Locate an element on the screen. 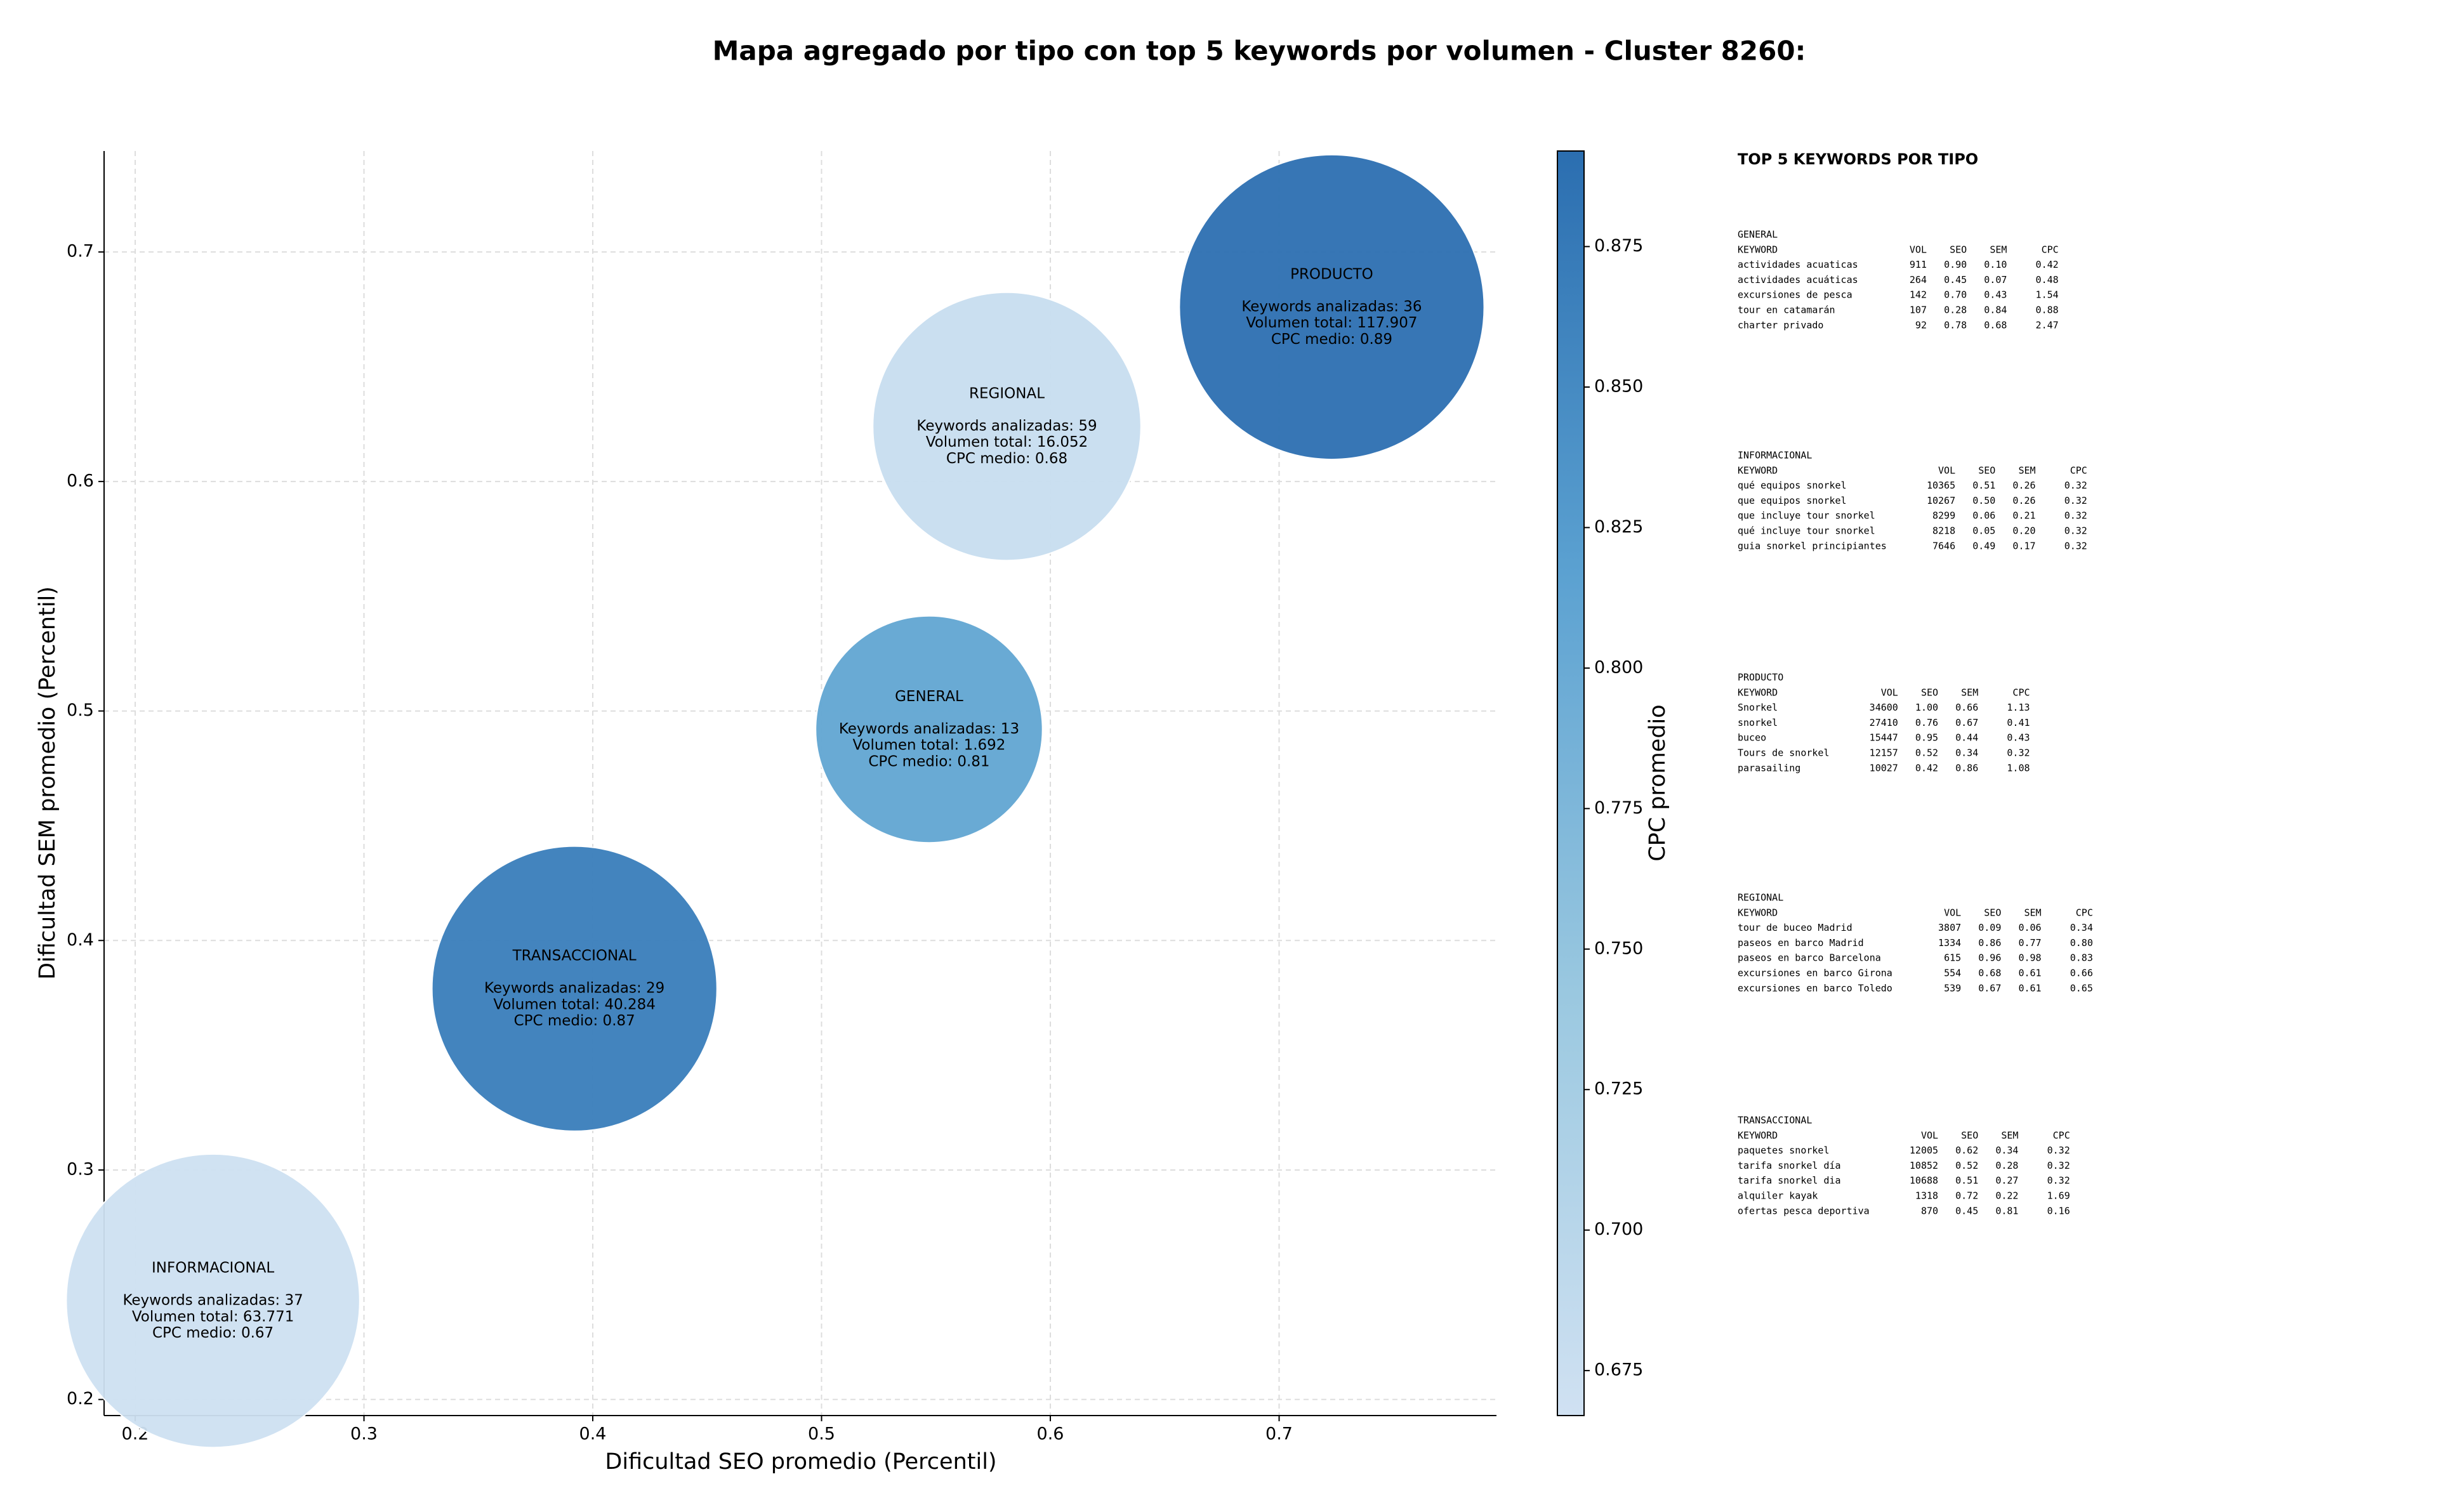  table-cell: 0.17 is located at coordinates (2023, 546).